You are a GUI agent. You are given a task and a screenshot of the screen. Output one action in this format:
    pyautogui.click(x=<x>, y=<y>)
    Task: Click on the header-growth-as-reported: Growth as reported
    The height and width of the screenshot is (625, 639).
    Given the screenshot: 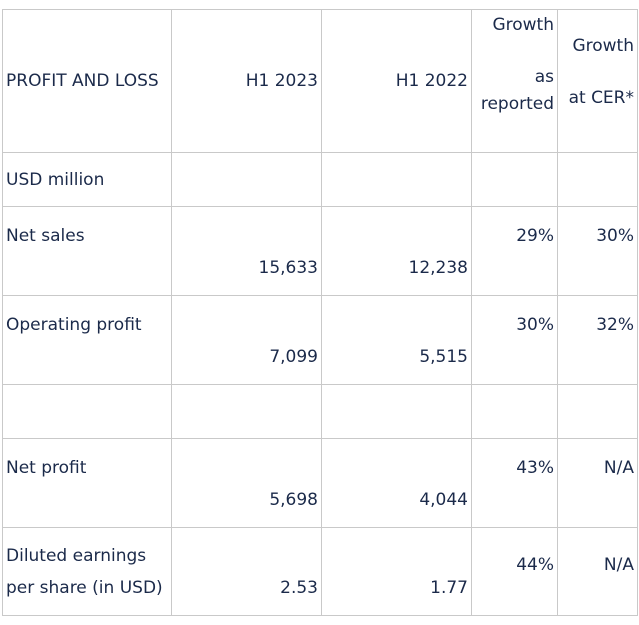 What is the action you would take?
    pyautogui.click(x=514, y=81)
    